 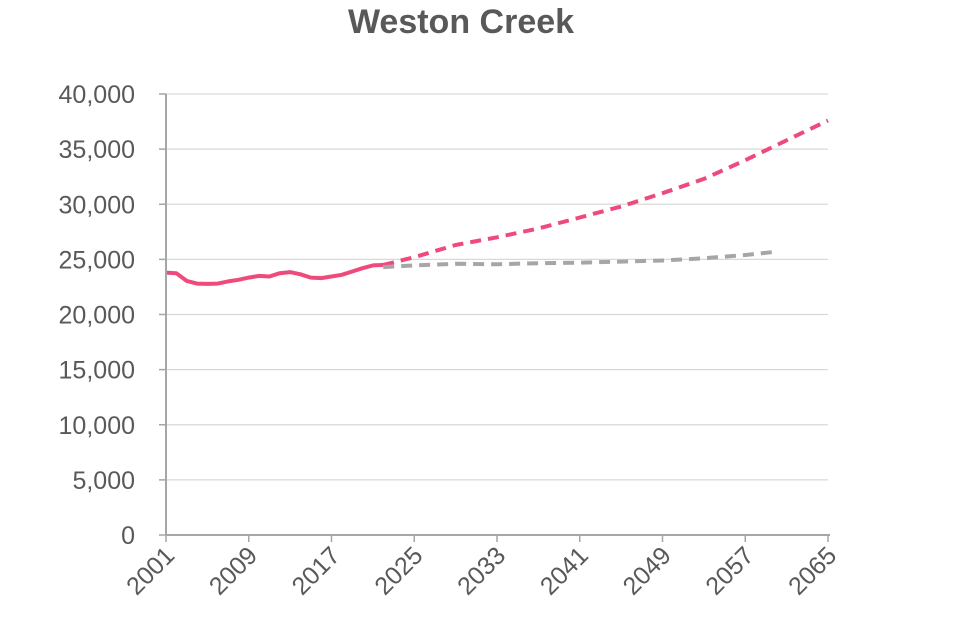 I want to click on chart-title: Weston Creek, so click(x=461, y=22).